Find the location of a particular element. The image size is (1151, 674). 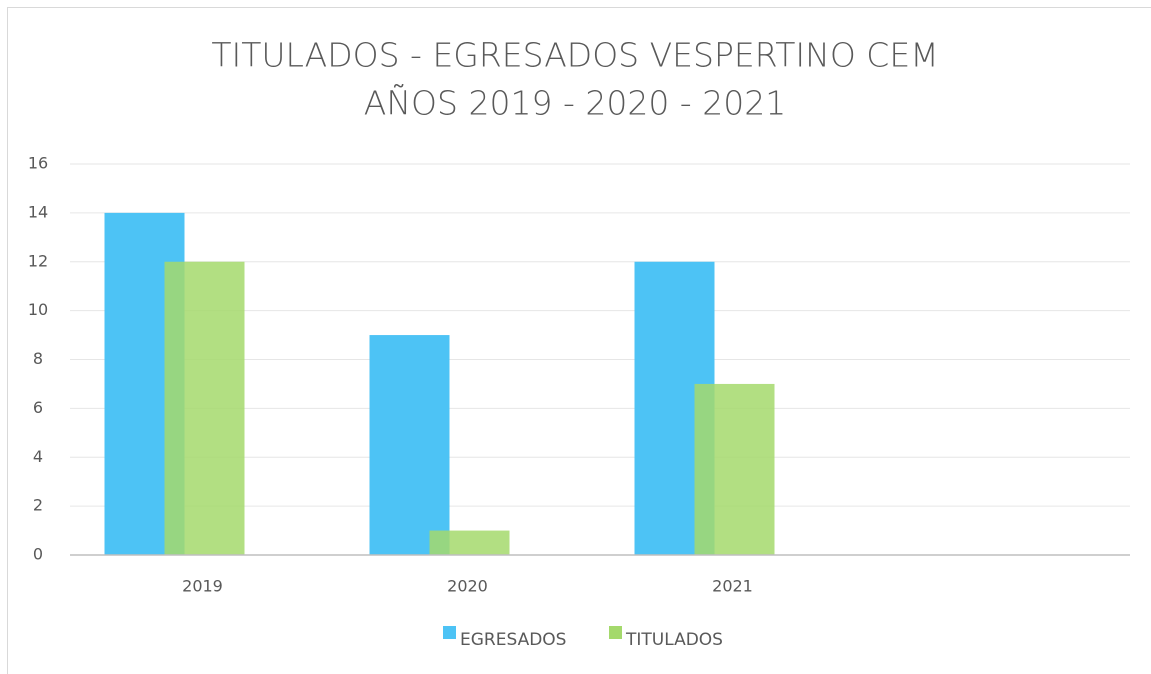

x-tick-label: 2019 is located at coordinates (202, 586).